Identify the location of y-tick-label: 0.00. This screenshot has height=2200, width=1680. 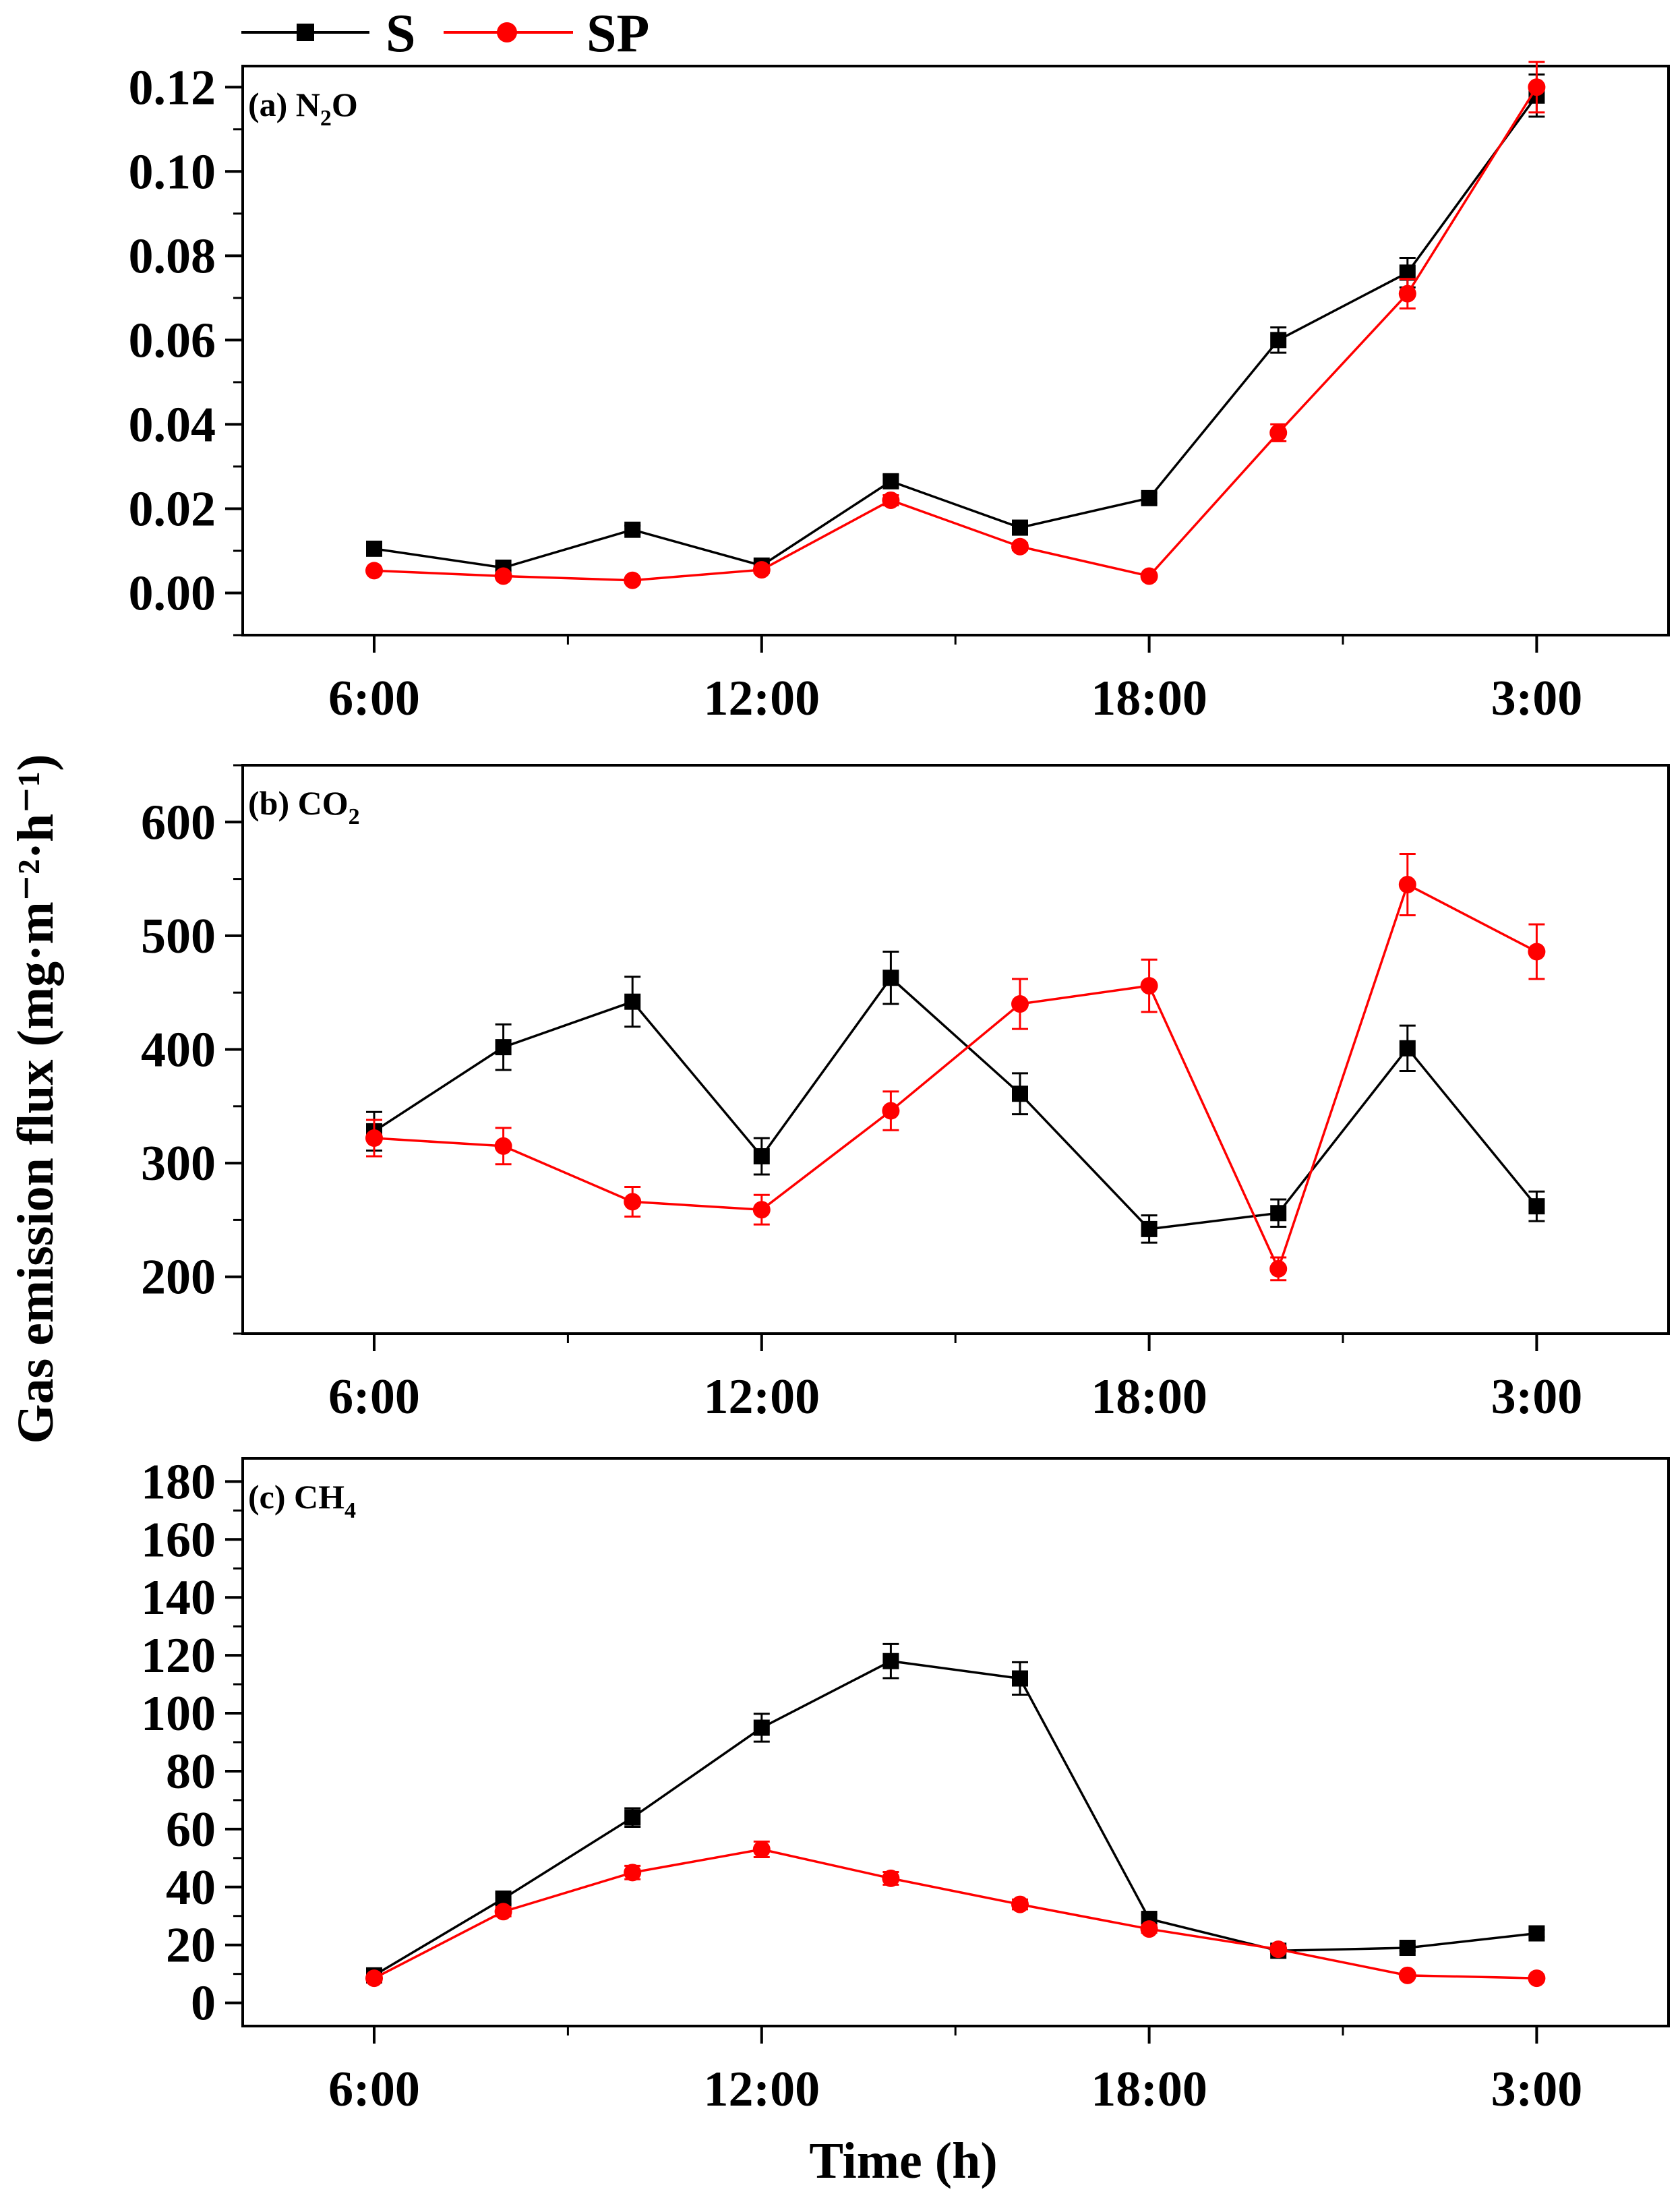
(172, 593).